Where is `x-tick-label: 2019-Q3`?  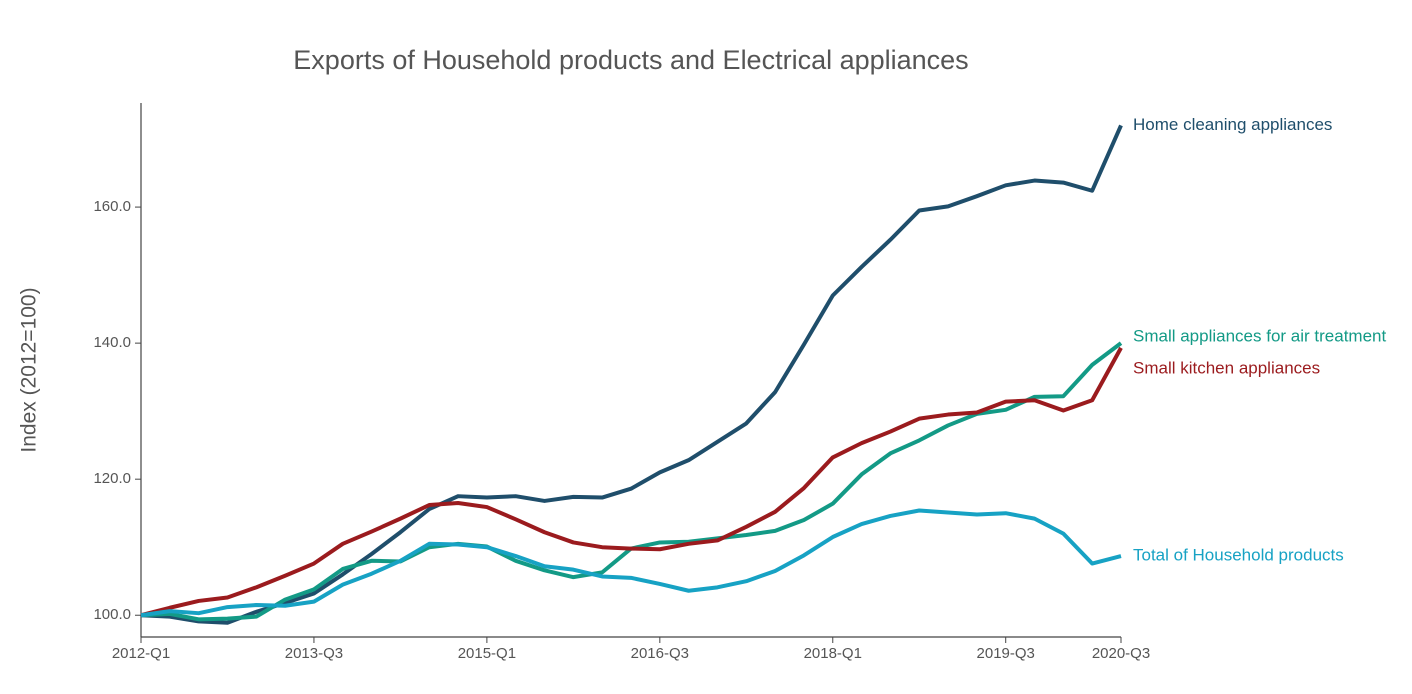 x-tick-label: 2019-Q3 is located at coordinates (1006, 653).